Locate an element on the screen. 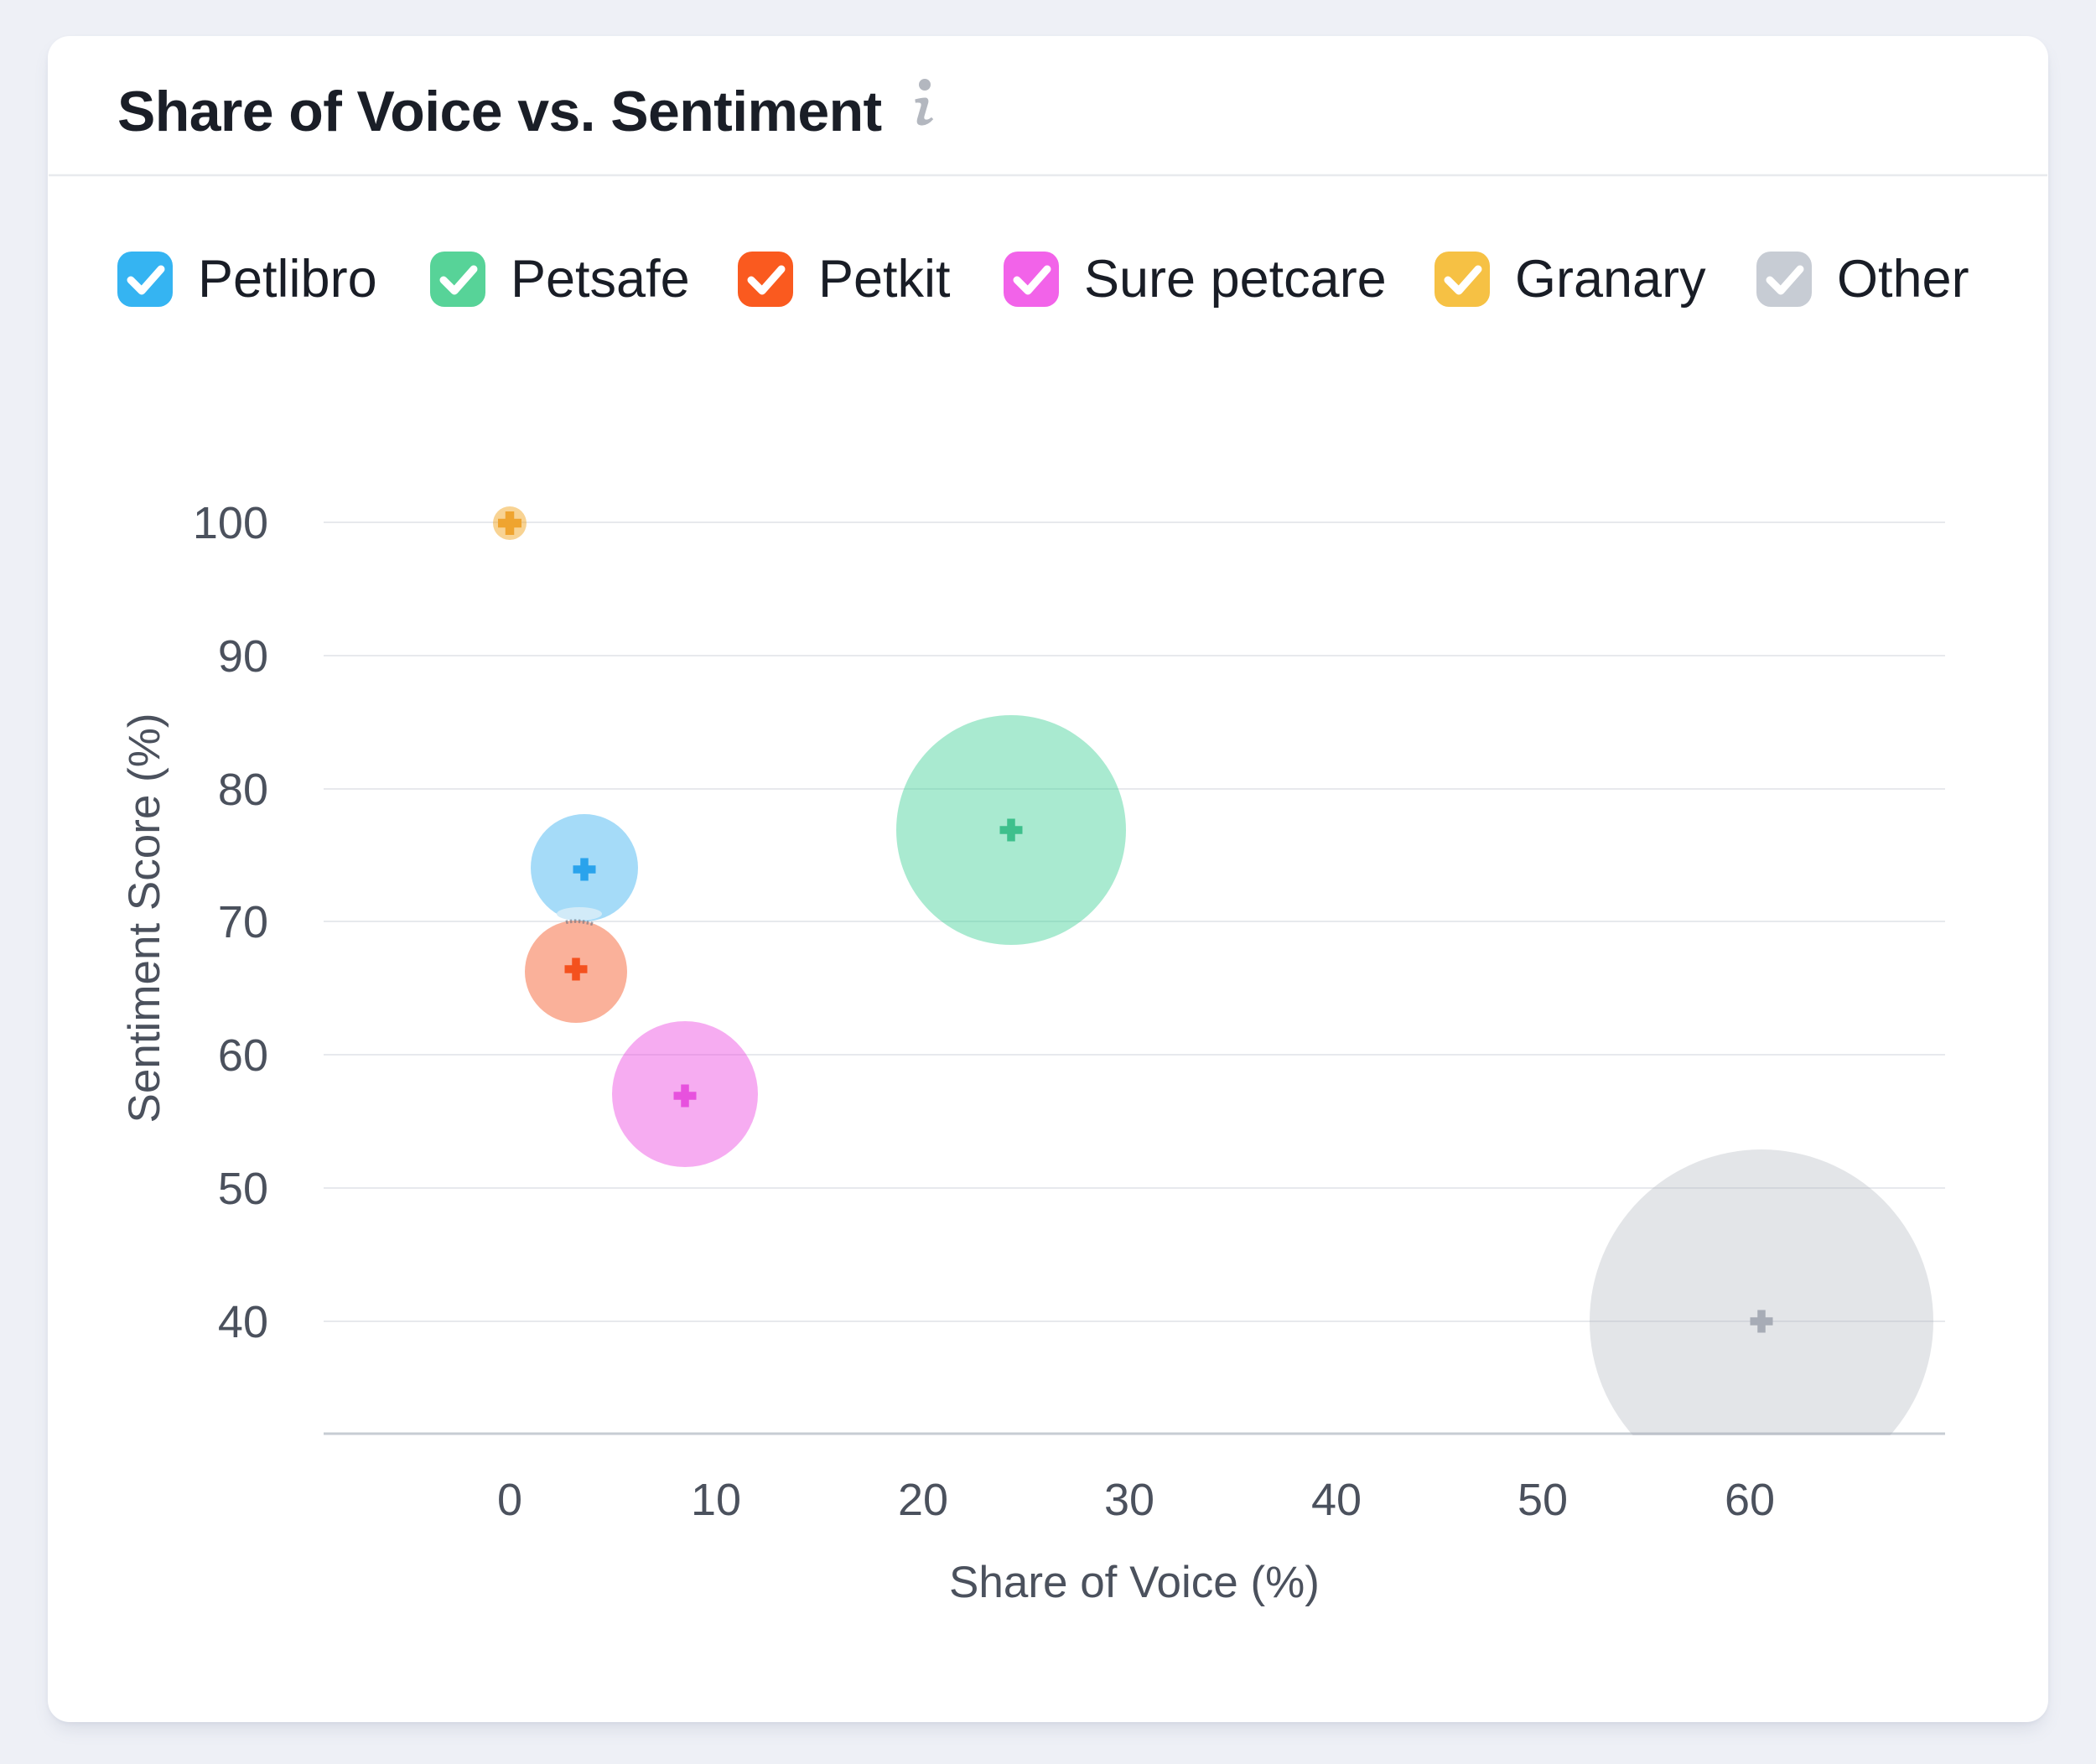 The image size is (2096, 1764). svg-text: 100 is located at coordinates (231, 523).